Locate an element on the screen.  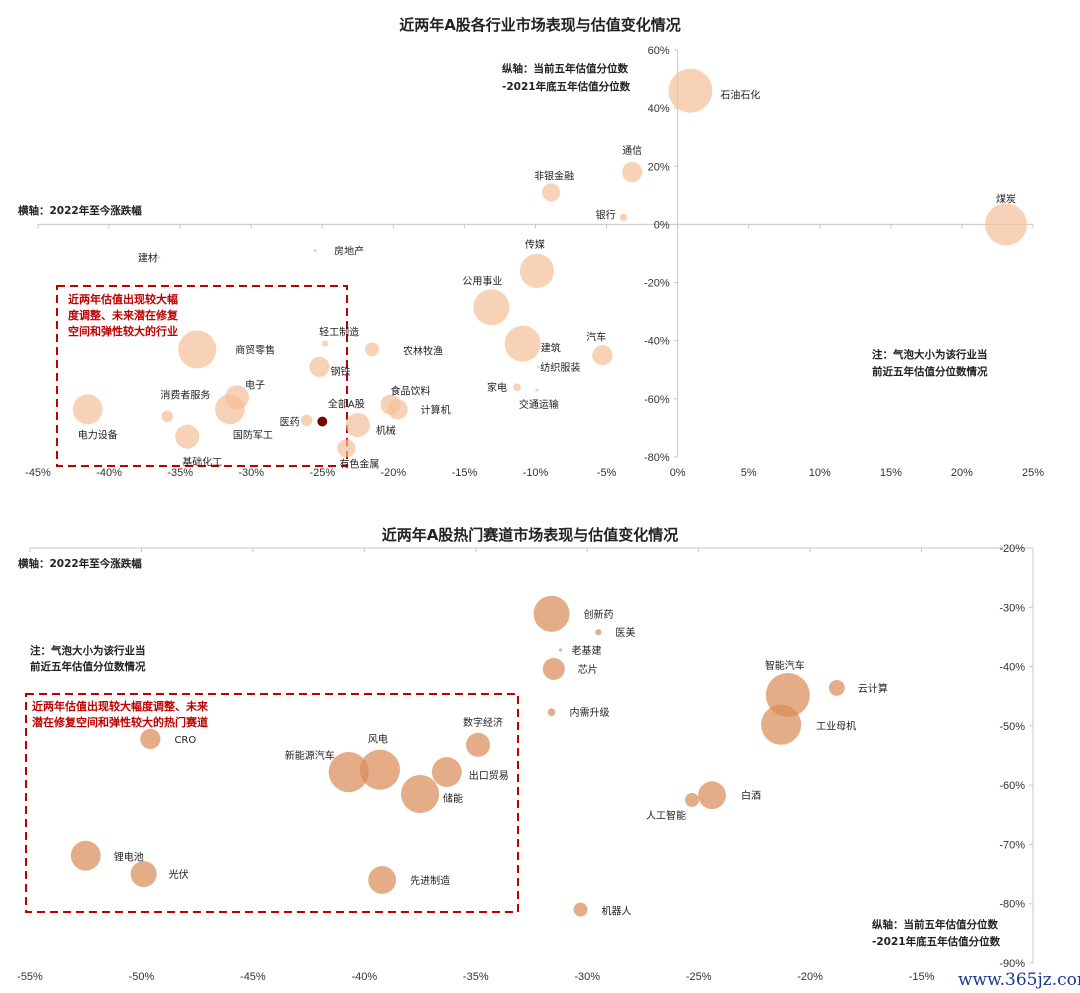
bubble-label: 通信 is located at coordinates (632, 151).